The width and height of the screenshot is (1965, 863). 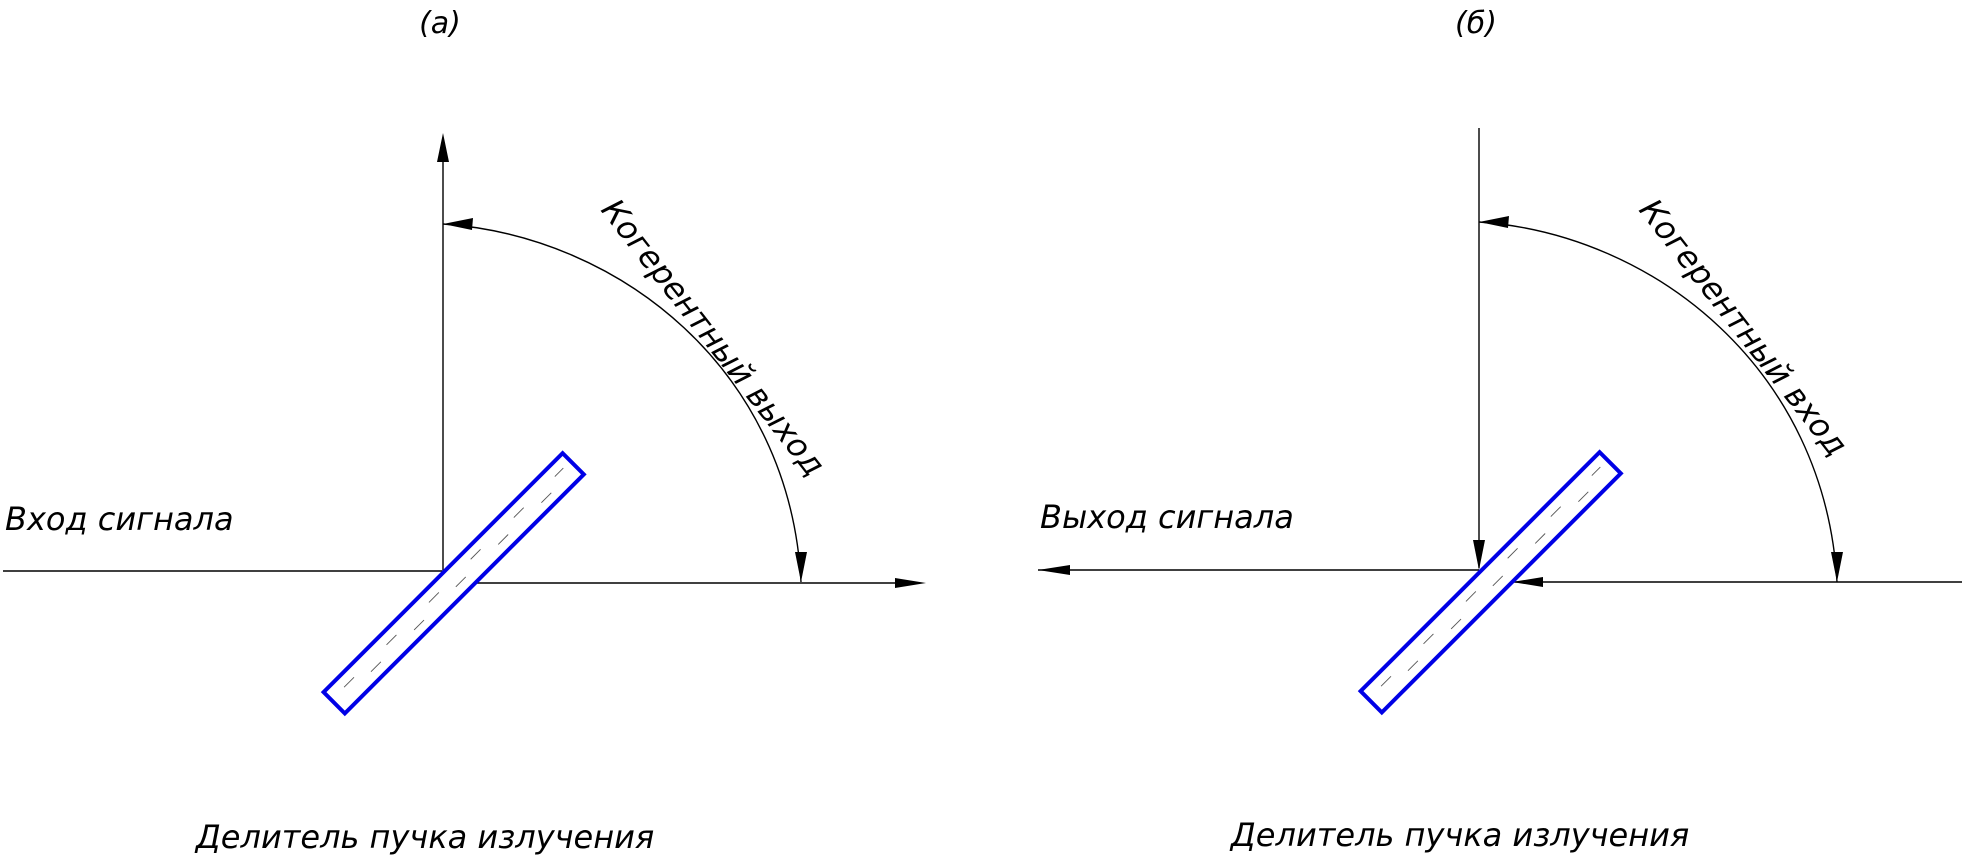 What do you see at coordinates (1490, 582) in the screenshot?
I see `panel-b-beam-splitter` at bounding box center [1490, 582].